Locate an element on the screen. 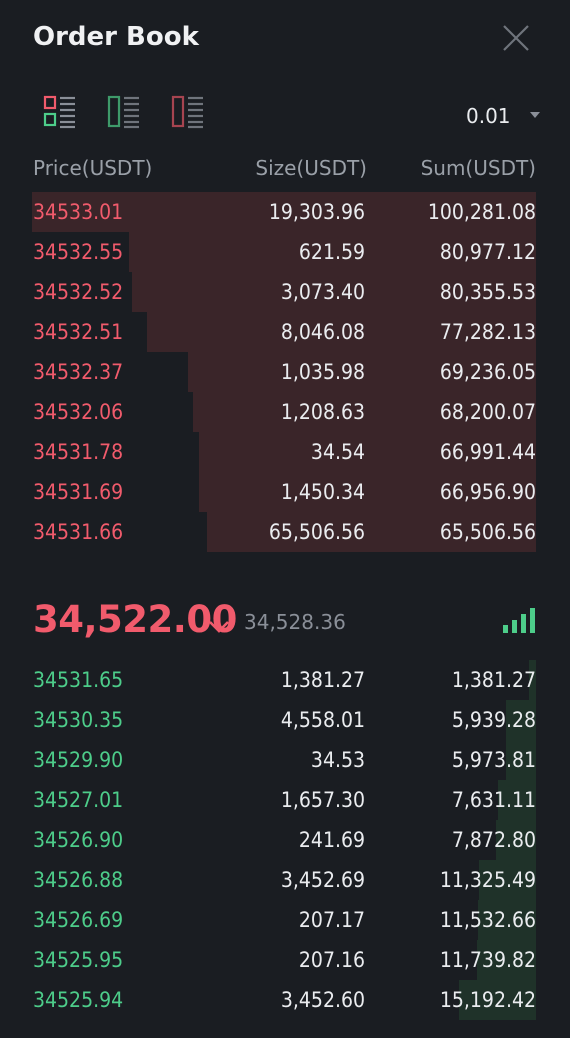  bid-price: 34530.35 is located at coordinates (78, 720).